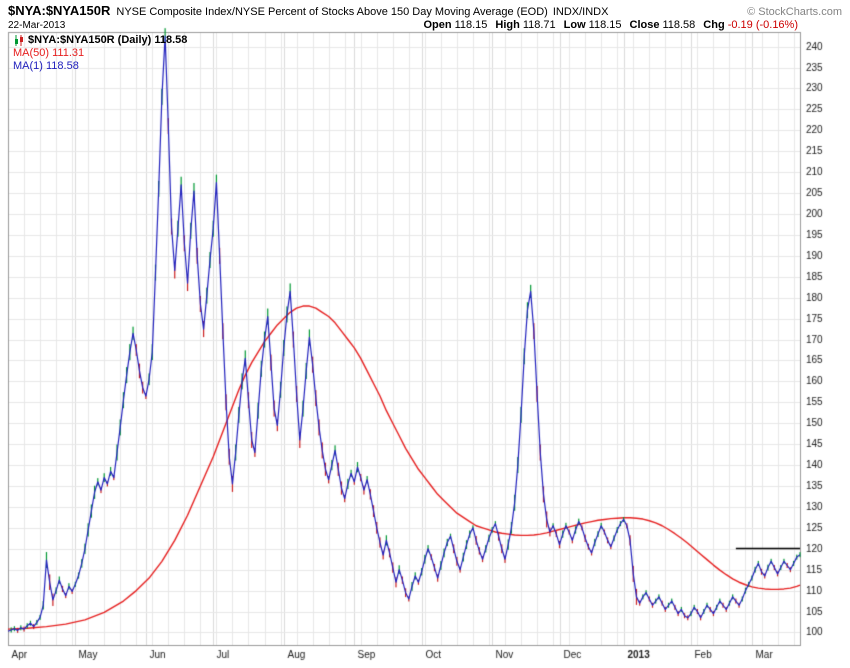 The height and width of the screenshot is (668, 850). What do you see at coordinates (574, 25) in the screenshot?
I see `low-label: Low` at bounding box center [574, 25].